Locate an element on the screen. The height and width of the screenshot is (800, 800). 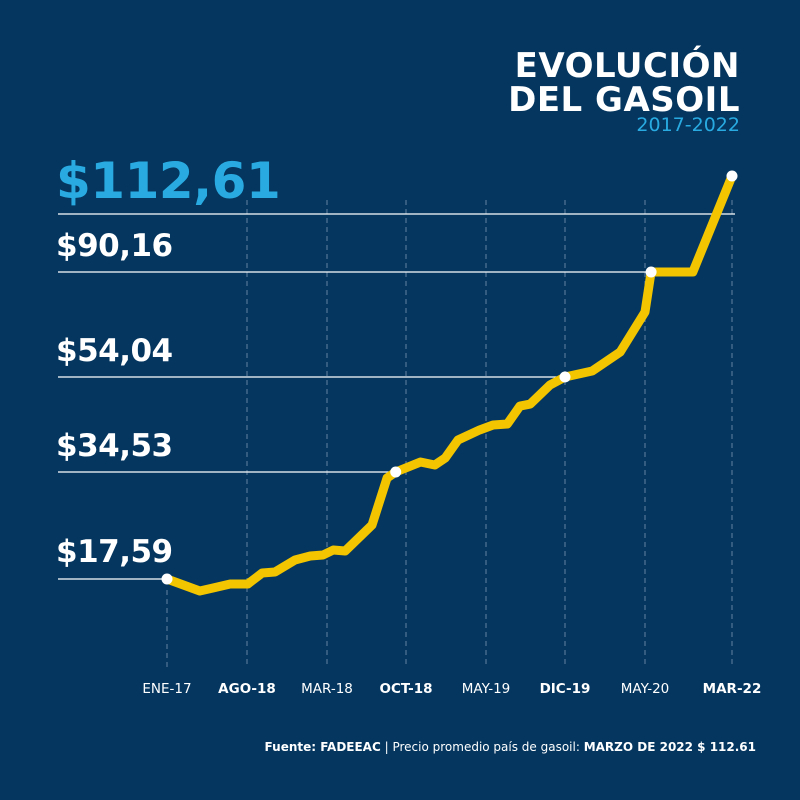
level-label-112: $112,61 is located at coordinates (168, 181).